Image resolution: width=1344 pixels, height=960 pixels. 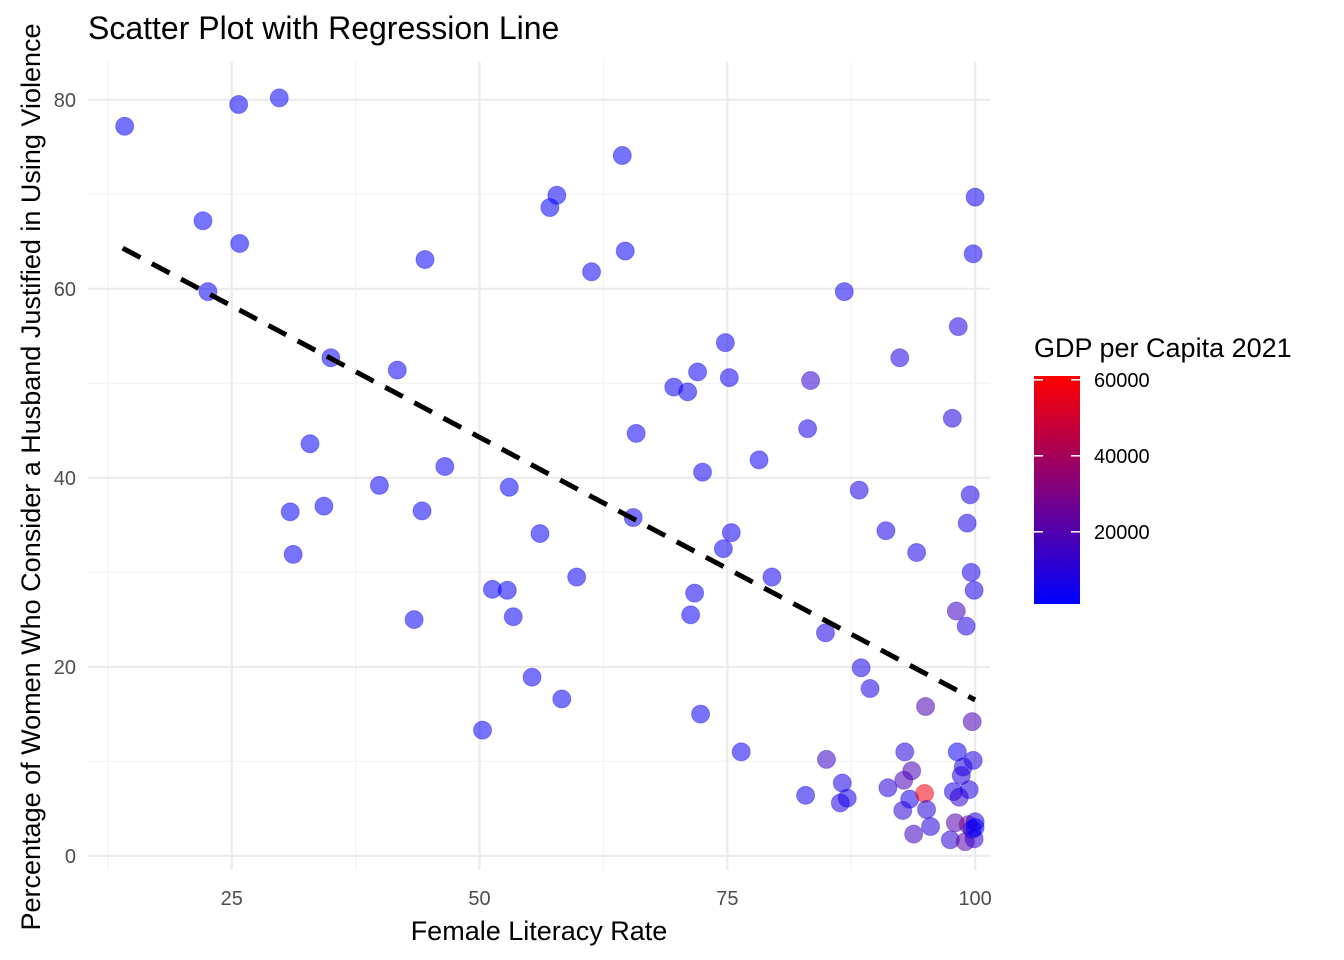 What do you see at coordinates (974, 899) in the screenshot?
I see `x-tick-label: 100` at bounding box center [974, 899].